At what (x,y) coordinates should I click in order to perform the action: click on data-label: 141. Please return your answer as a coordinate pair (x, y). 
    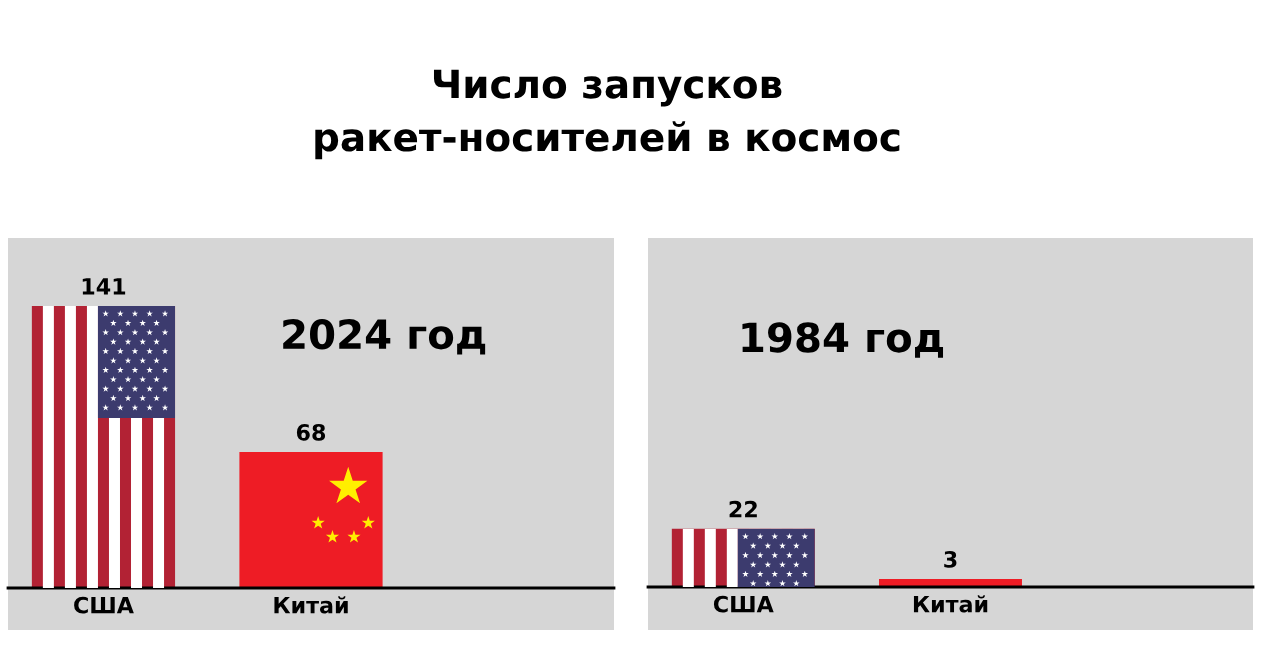
    Looking at the image, I should click on (104, 286).